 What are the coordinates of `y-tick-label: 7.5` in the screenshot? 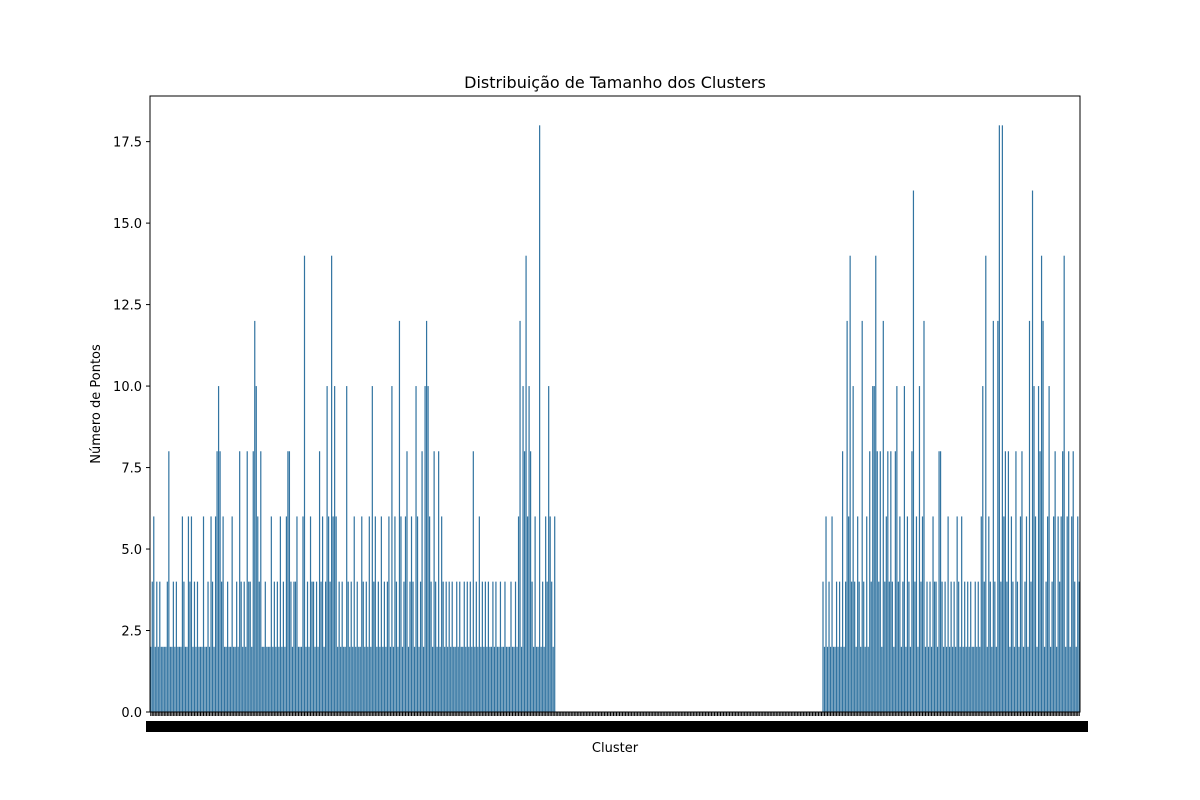 It's located at (131, 469).